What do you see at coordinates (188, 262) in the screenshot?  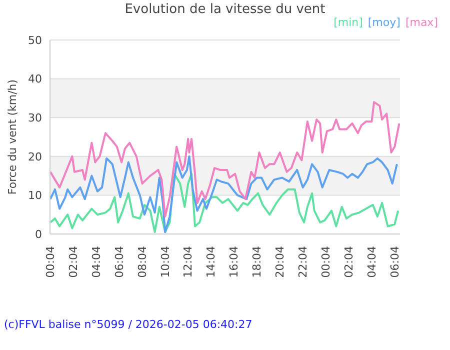 I see `x-tick-label: 12:04` at bounding box center [188, 262].